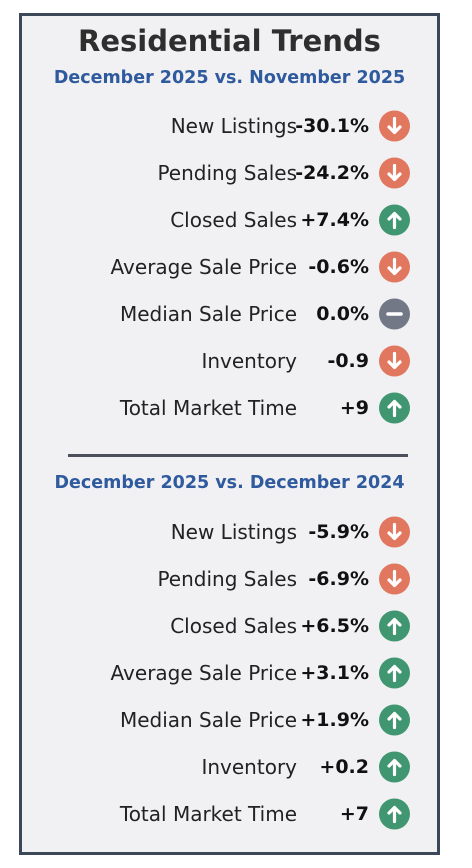 The height and width of the screenshot is (868, 472). I want to click on metric-value: -5.9%, so click(338, 532).